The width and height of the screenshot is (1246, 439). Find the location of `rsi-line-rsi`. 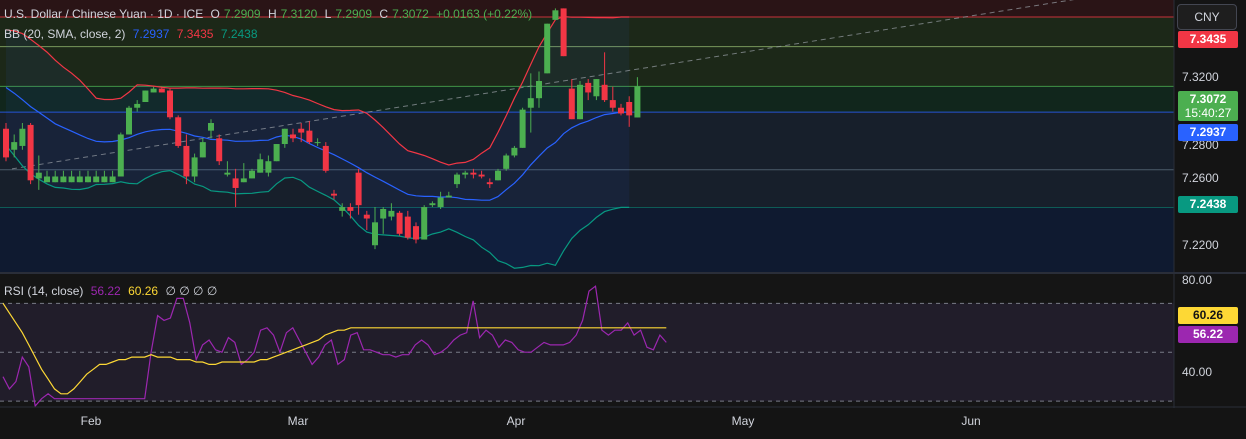

rsi-line-rsi is located at coordinates (334, 346).